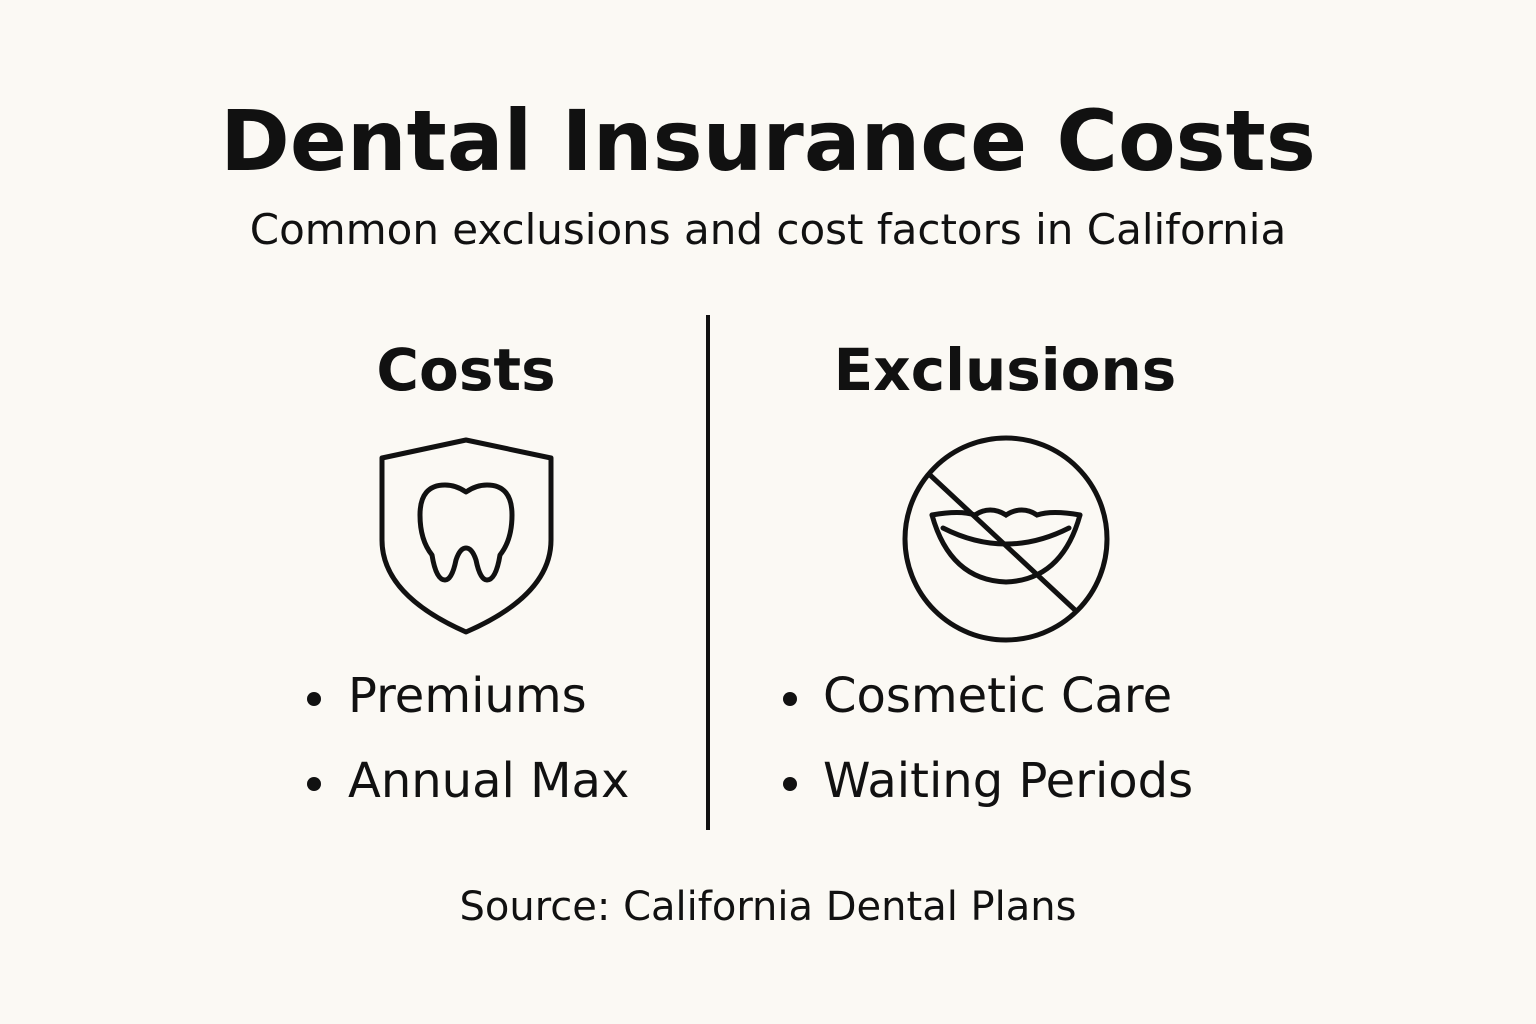 The width and height of the screenshot is (1536, 1024). What do you see at coordinates (489, 781) in the screenshot?
I see `list-item: Annual Max` at bounding box center [489, 781].